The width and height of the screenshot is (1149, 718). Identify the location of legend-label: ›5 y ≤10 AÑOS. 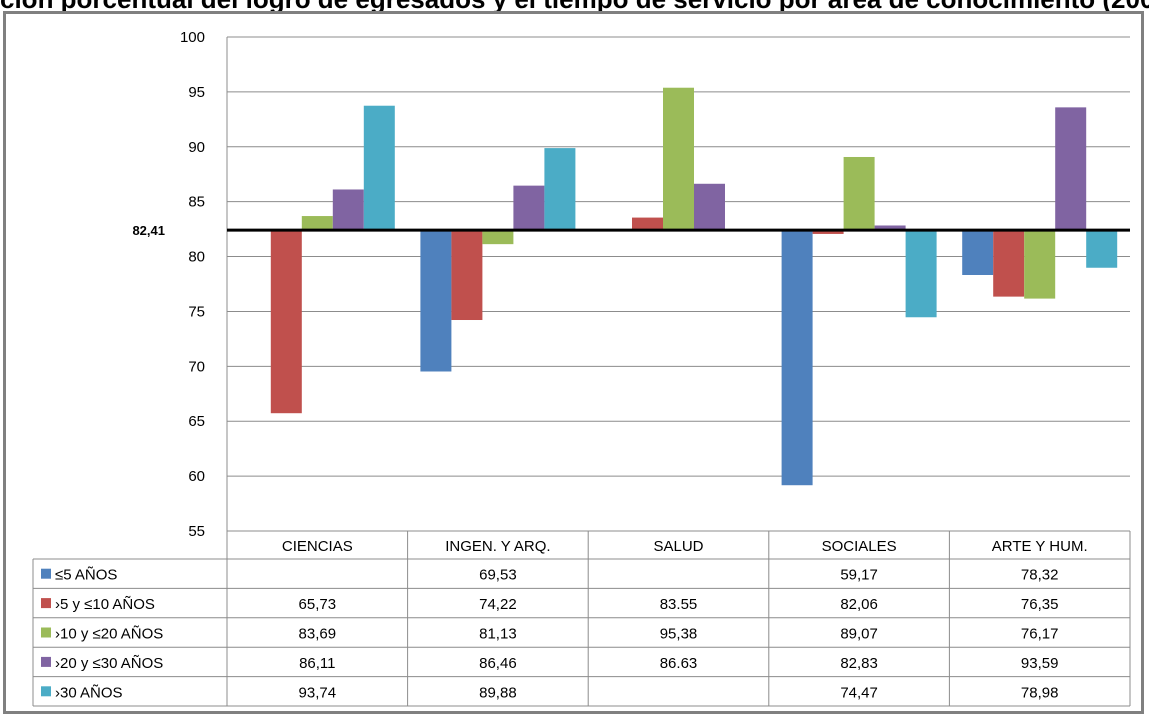
(105, 604).